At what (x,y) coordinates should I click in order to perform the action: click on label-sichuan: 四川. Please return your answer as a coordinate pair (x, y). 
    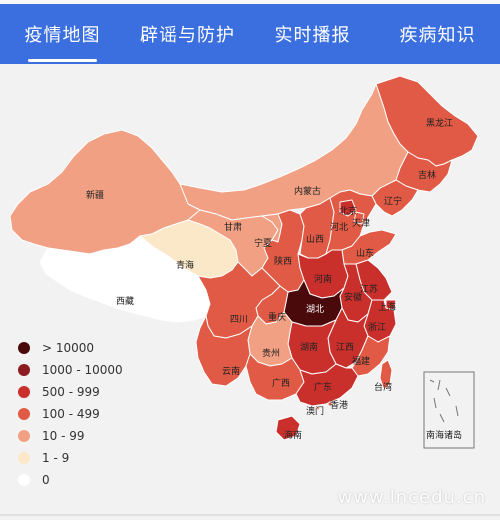
    Looking at the image, I should click on (239, 320).